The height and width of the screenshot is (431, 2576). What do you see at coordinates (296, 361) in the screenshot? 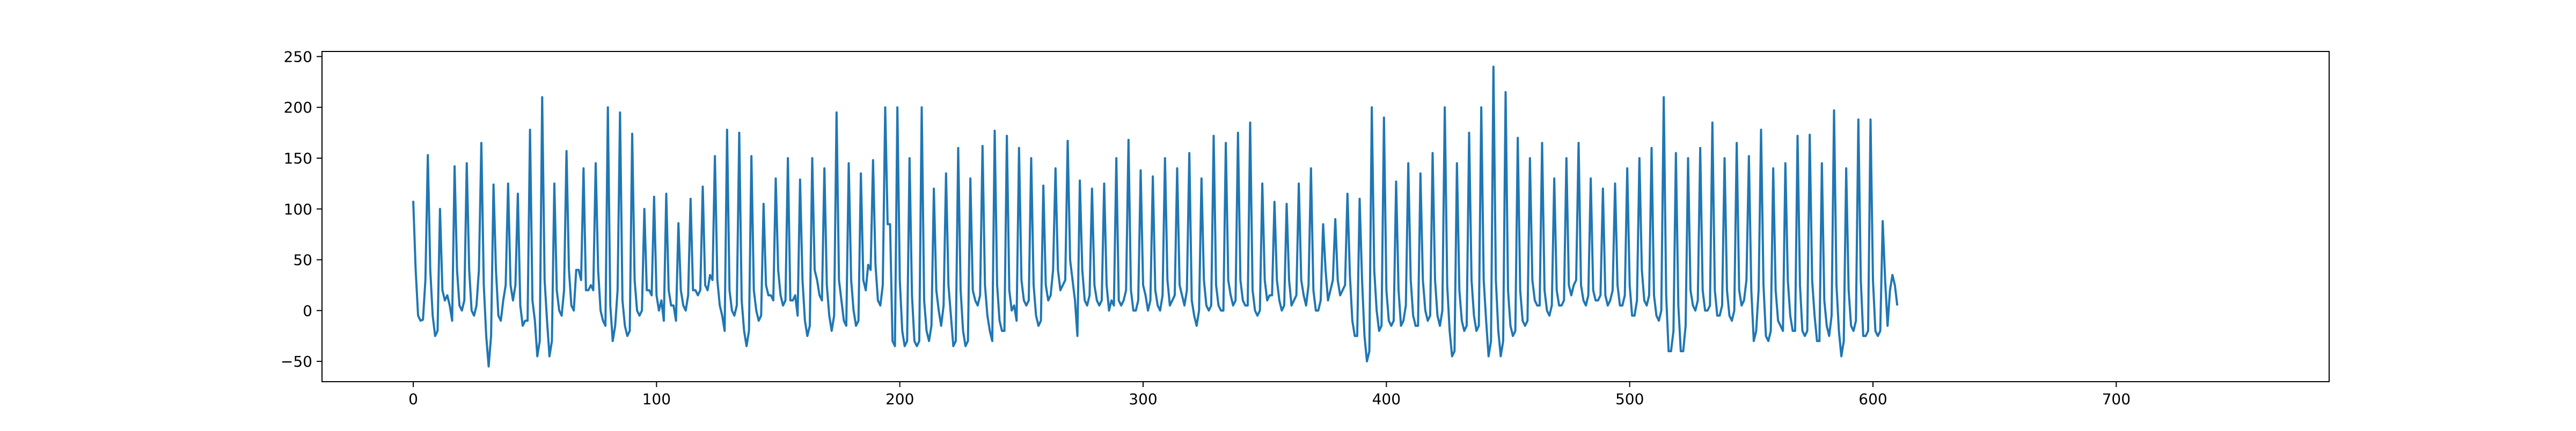
I see `y-tick-label: −50` at bounding box center [296, 361].